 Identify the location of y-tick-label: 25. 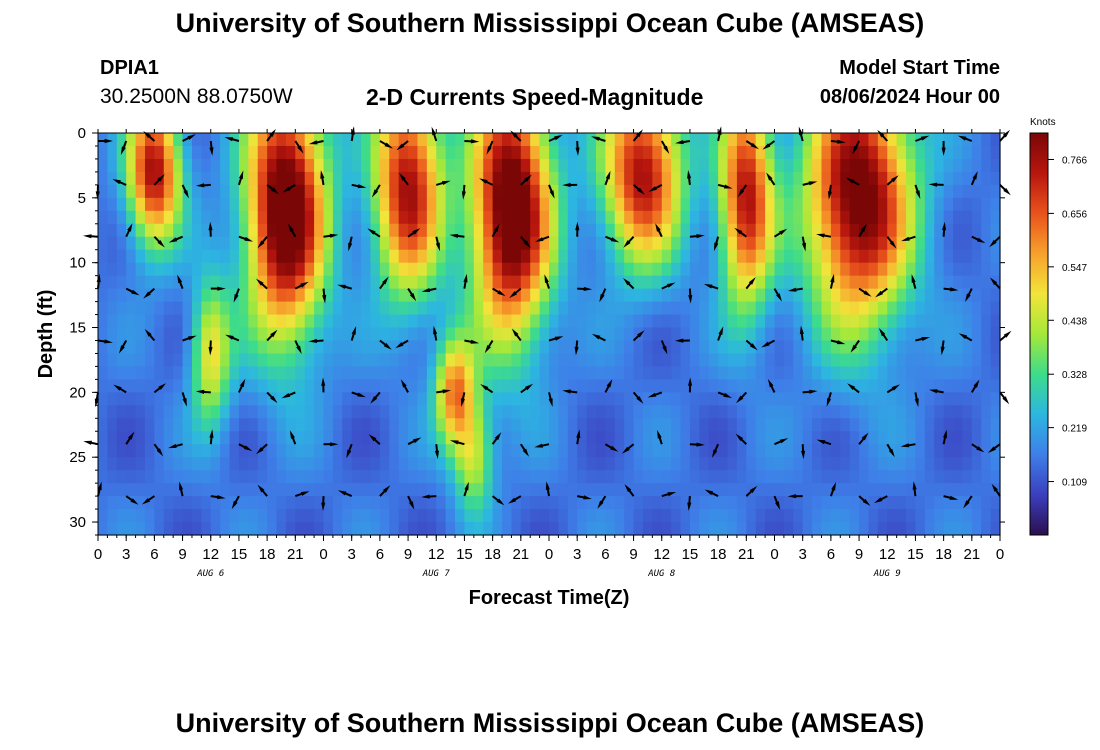
(77, 457).